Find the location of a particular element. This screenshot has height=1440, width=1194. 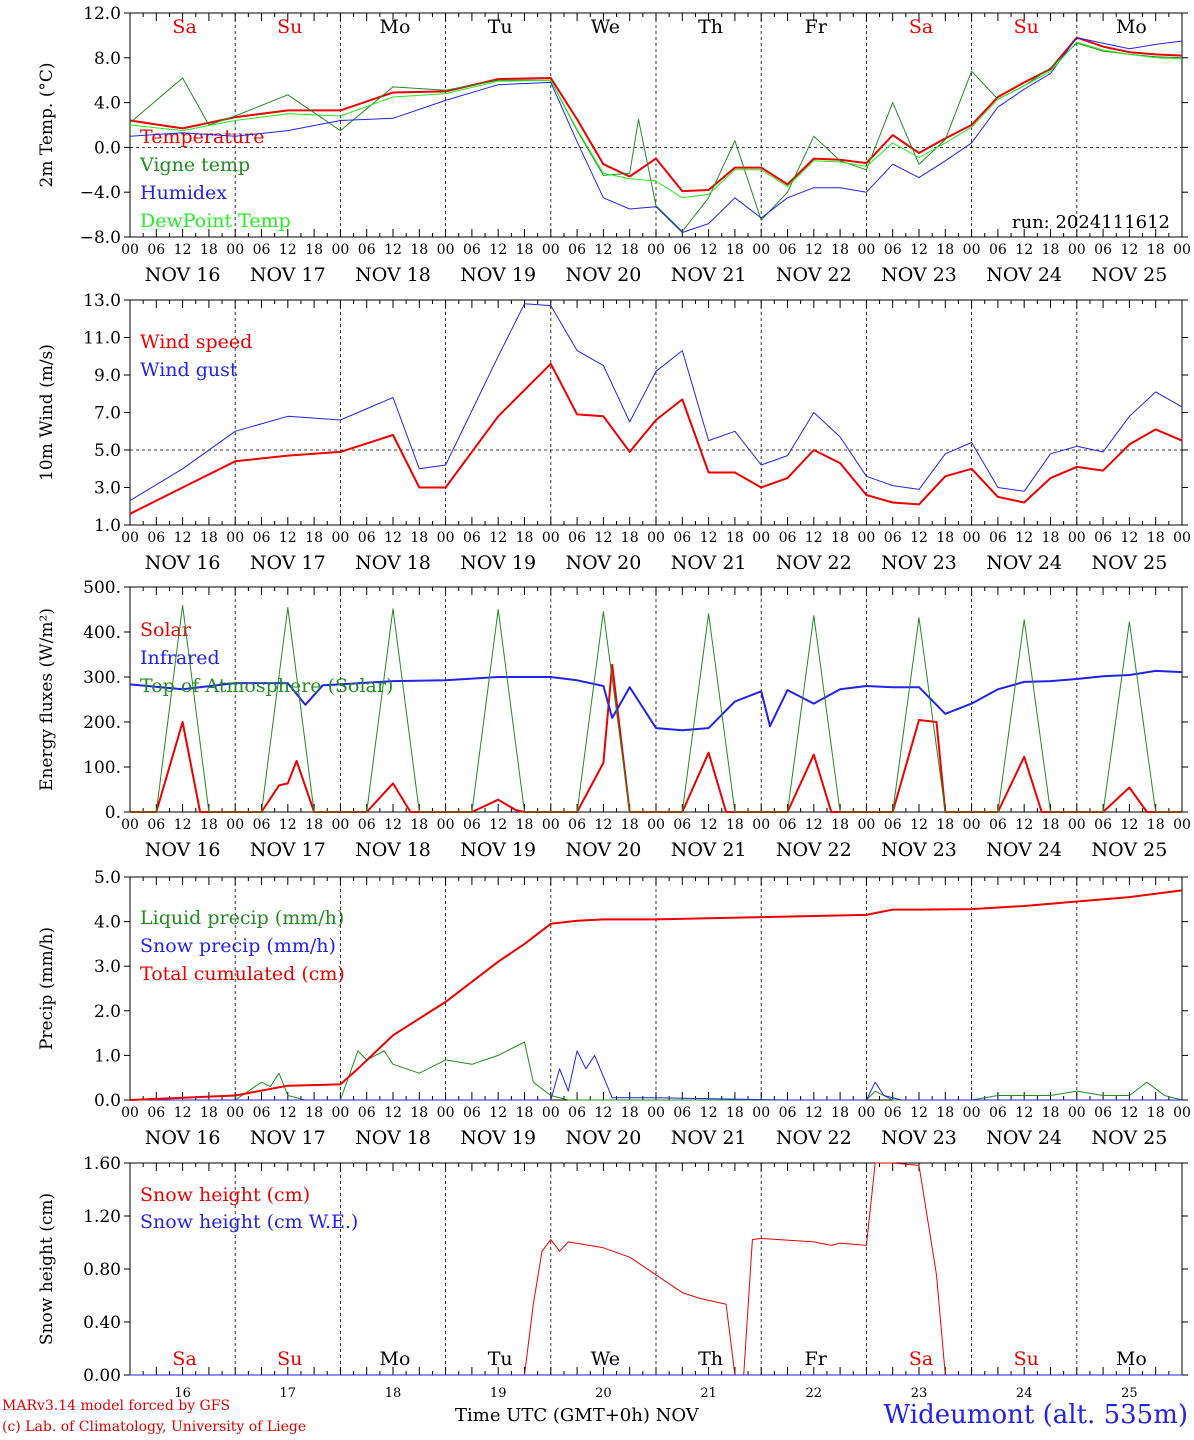

legend-entry: Snow height (cm W.E.) is located at coordinates (249, 1222).